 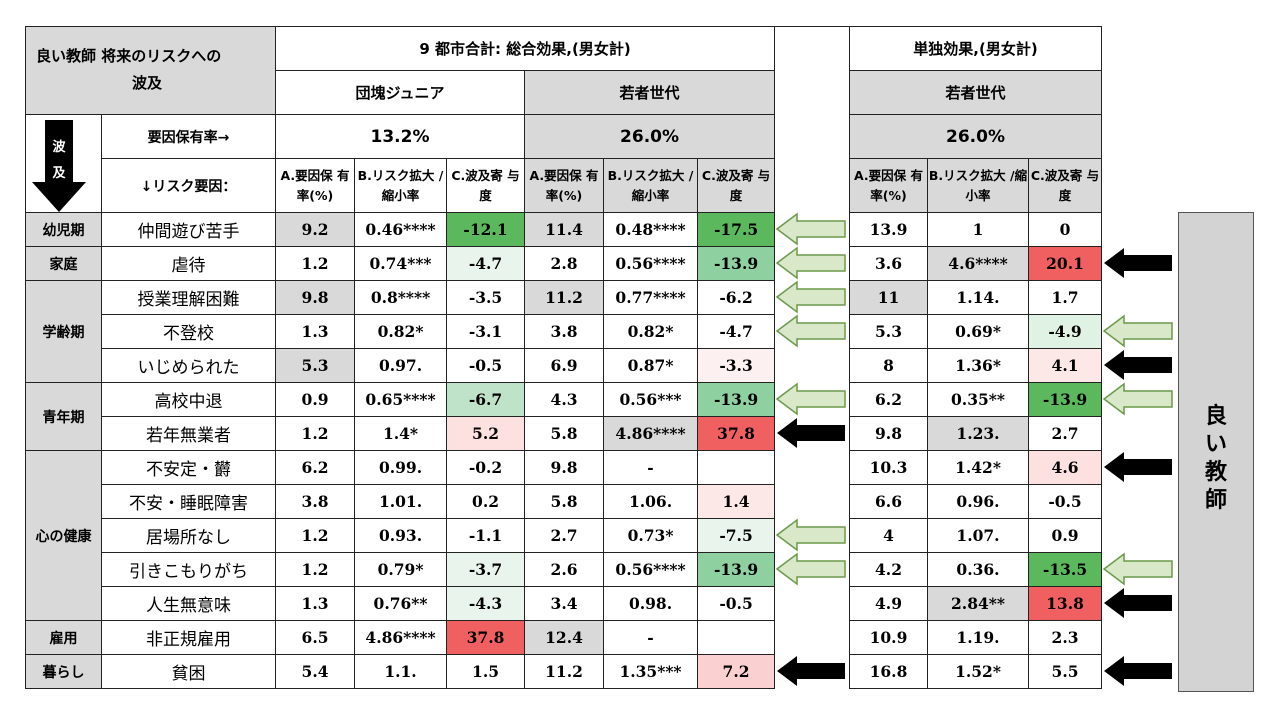 I want to click on stage-label: 幼児期, so click(x=63, y=229).